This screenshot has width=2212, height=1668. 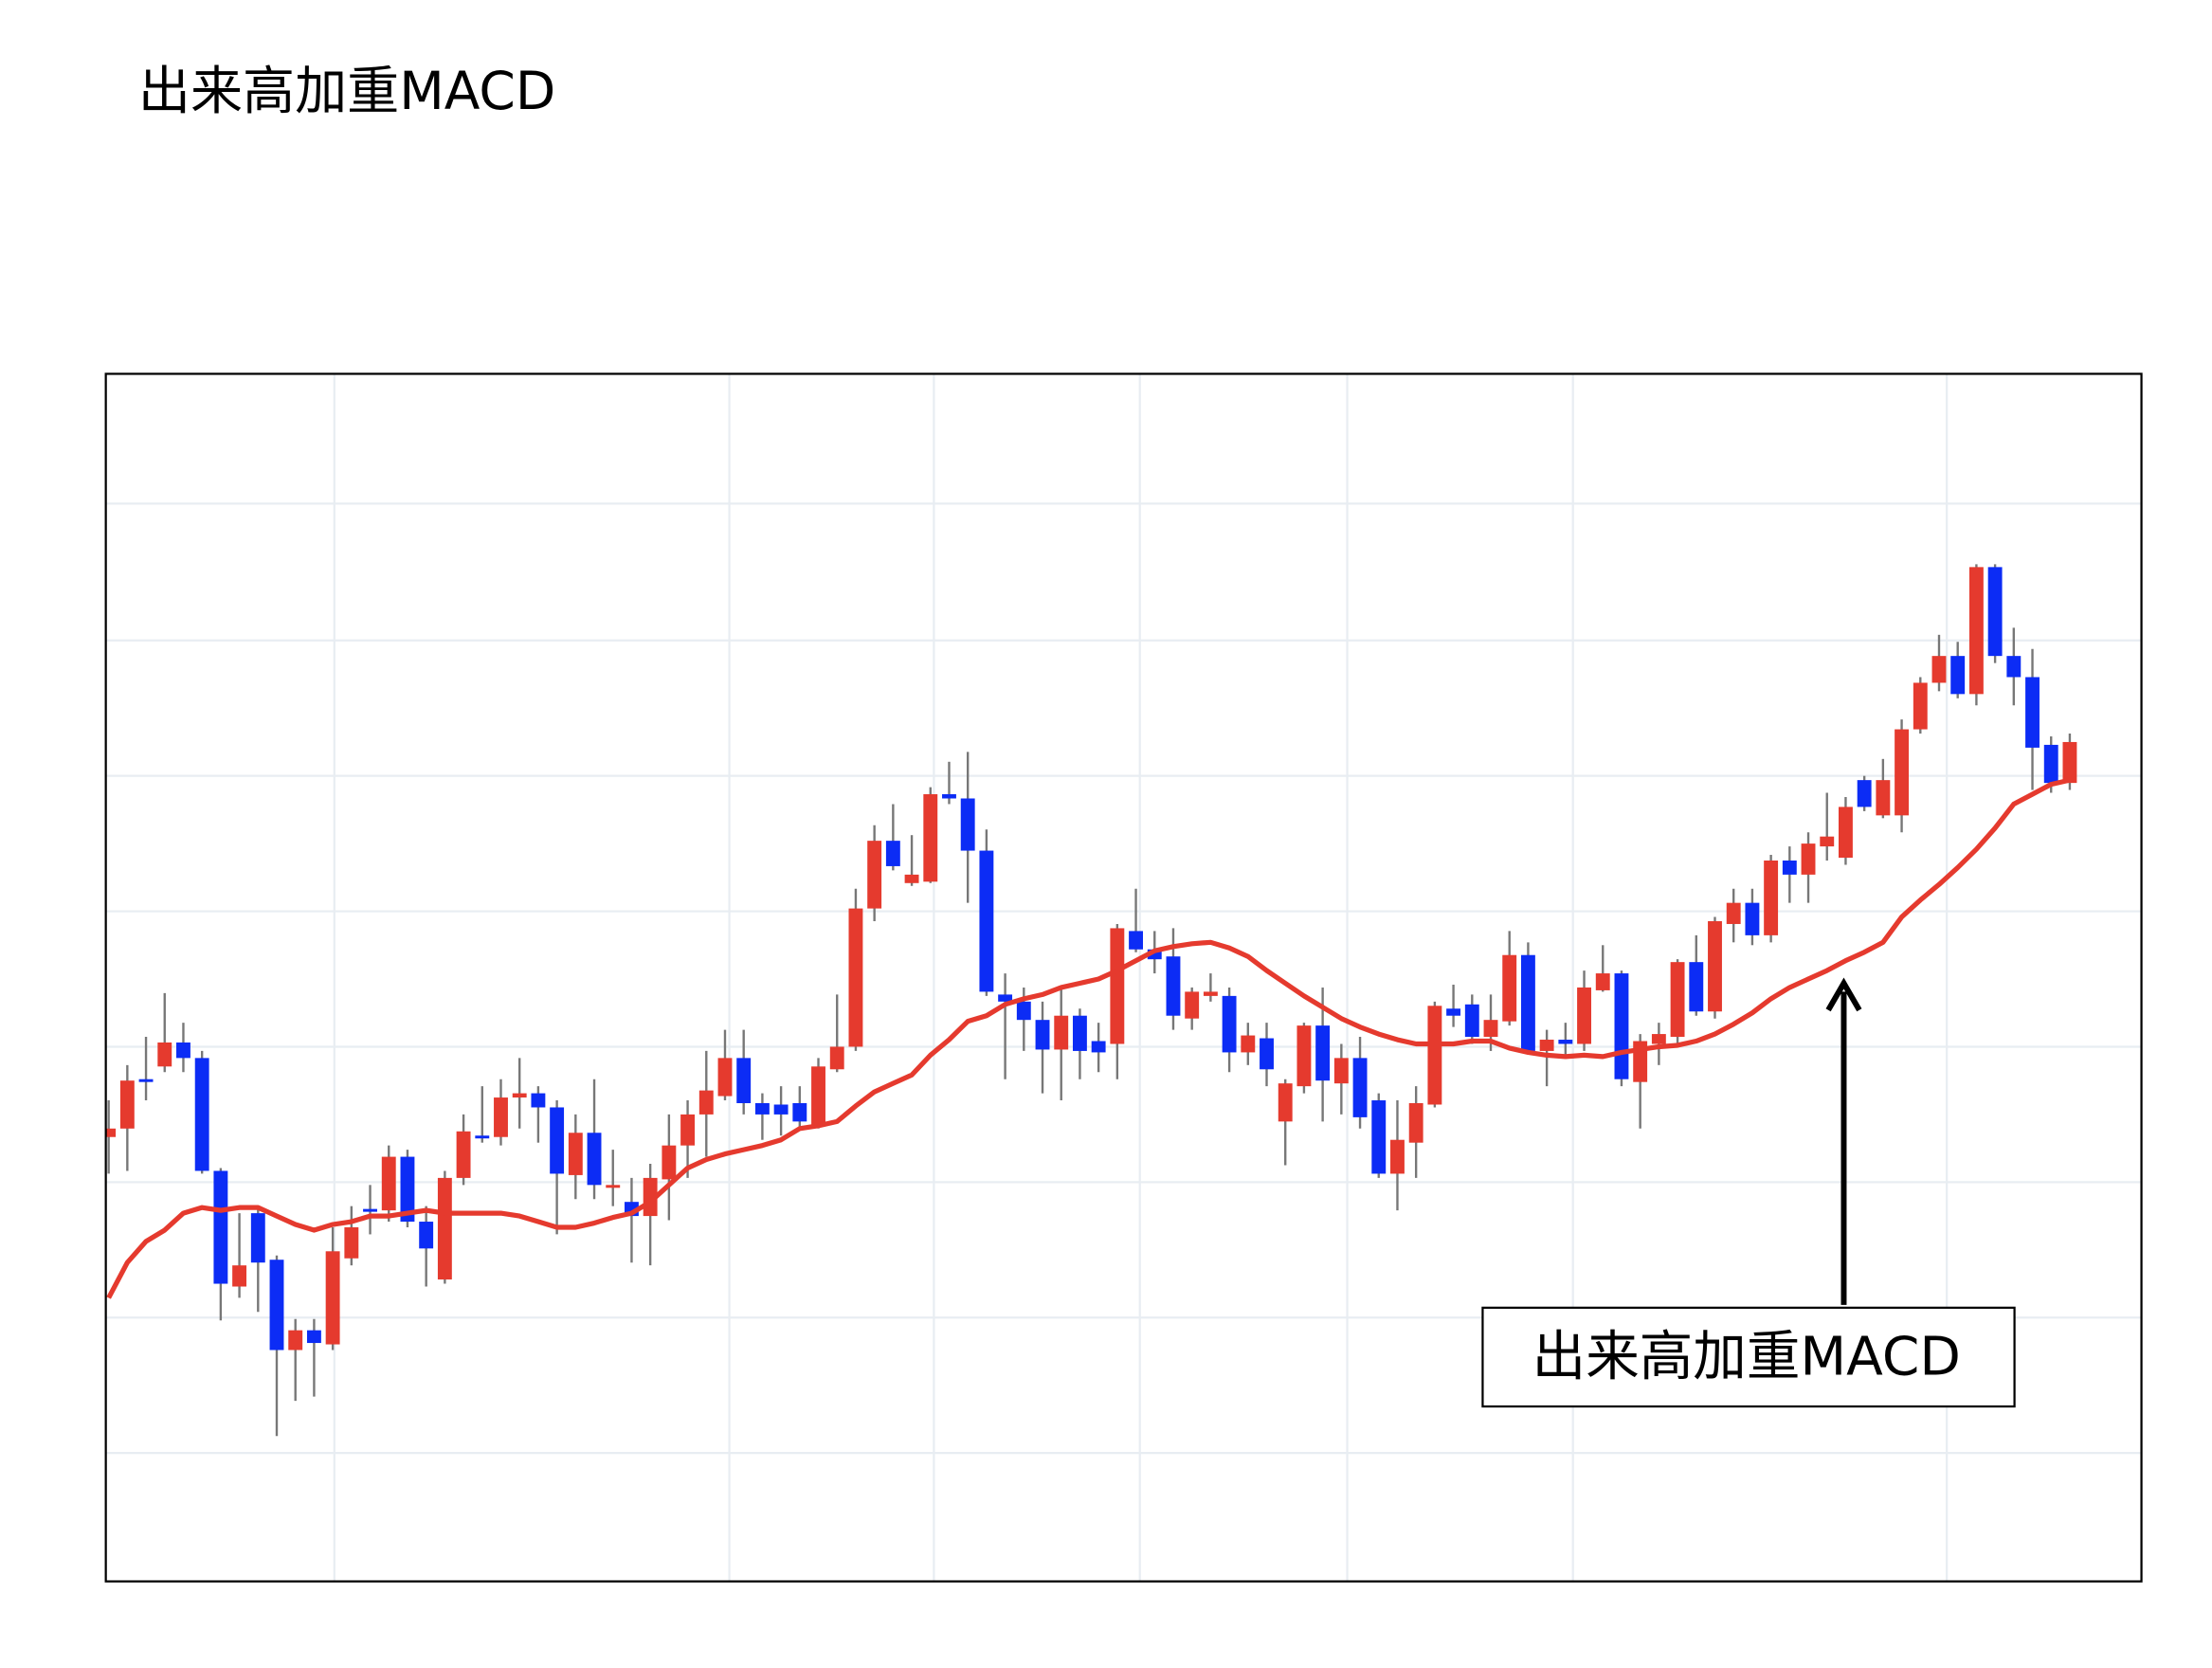 What do you see at coordinates (1844, 995) in the screenshot?
I see `annotation-arrowhead` at bounding box center [1844, 995].